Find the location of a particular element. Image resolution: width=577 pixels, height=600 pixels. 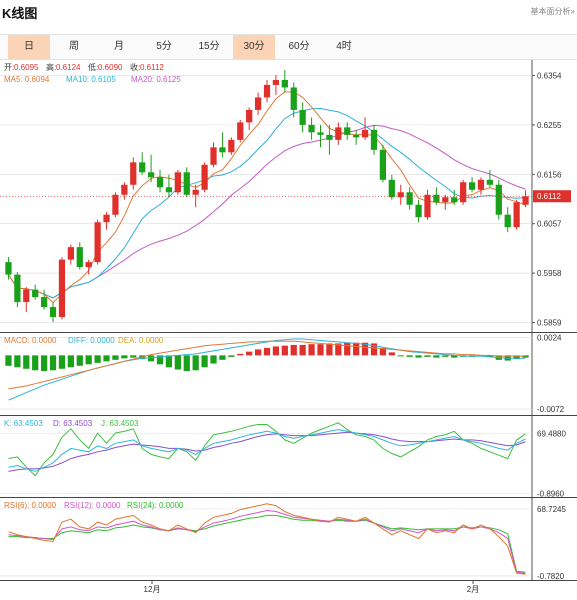

tab-5min: 5分 is located at coordinates (164, 46).